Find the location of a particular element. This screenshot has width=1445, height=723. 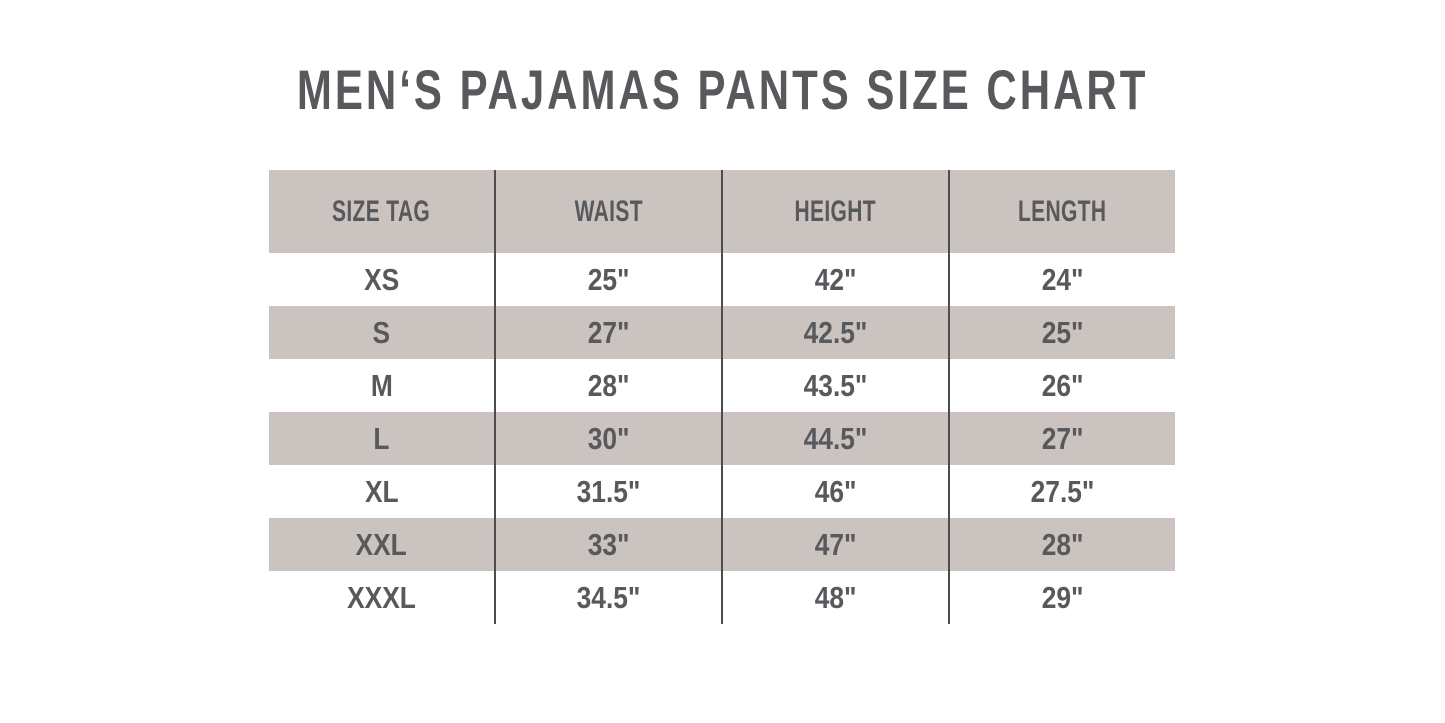

column-header-label: WAIST is located at coordinates (608, 211).